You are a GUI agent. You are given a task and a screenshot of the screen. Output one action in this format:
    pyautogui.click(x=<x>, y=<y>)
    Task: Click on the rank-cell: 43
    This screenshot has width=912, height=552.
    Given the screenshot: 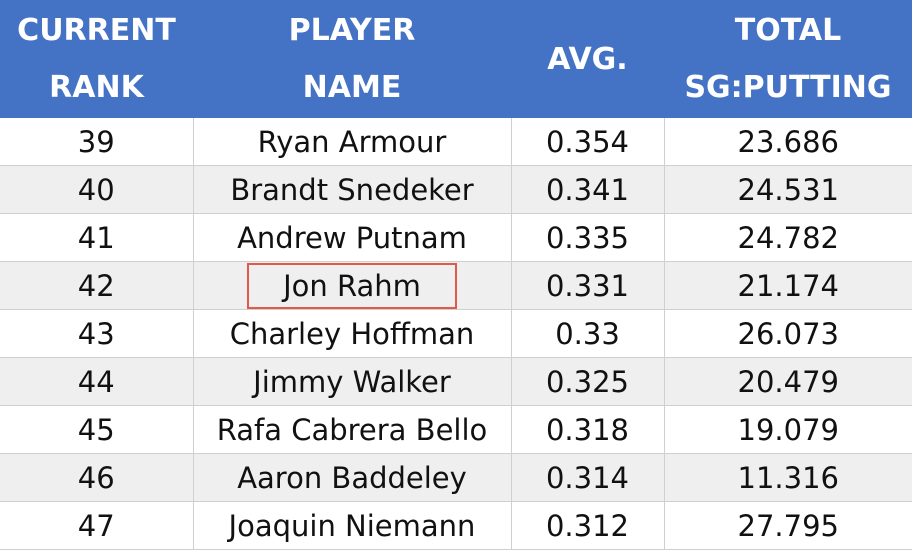 What is the action you would take?
    pyautogui.click(x=97, y=333)
    